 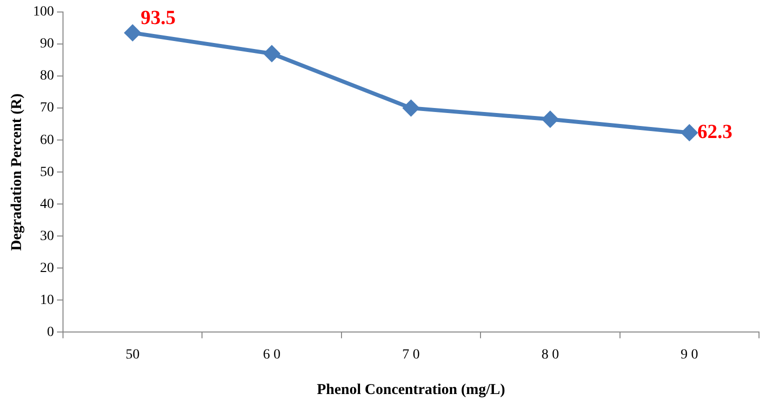 What do you see at coordinates (50, 332) in the screenshot?
I see `y-tick-label: 0` at bounding box center [50, 332].